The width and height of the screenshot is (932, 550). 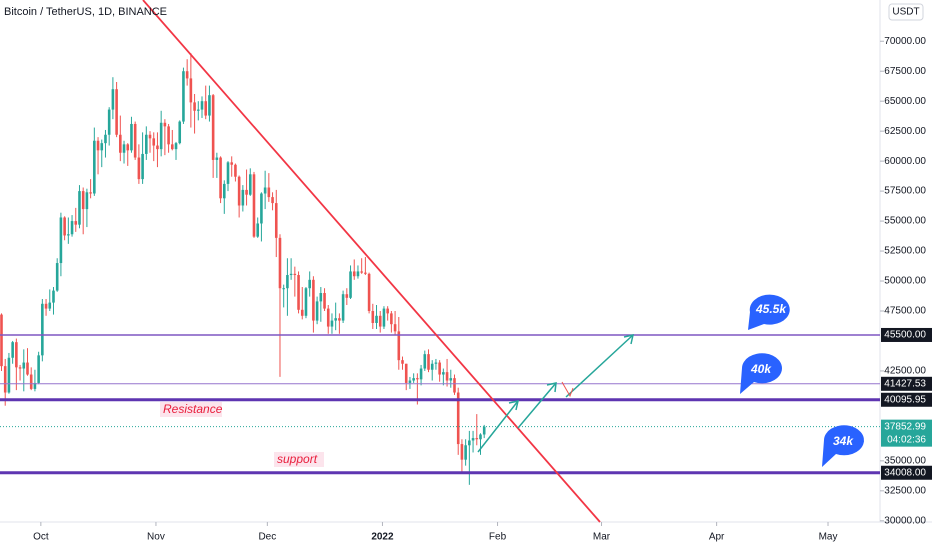 I want to click on callout: 34k, so click(x=843, y=446).